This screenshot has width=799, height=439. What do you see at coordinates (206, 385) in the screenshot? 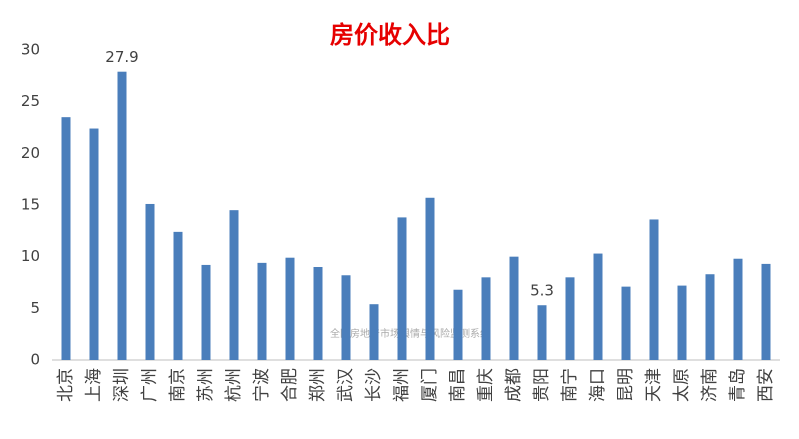
I see `x-tick-label: 苏州` at bounding box center [206, 385].